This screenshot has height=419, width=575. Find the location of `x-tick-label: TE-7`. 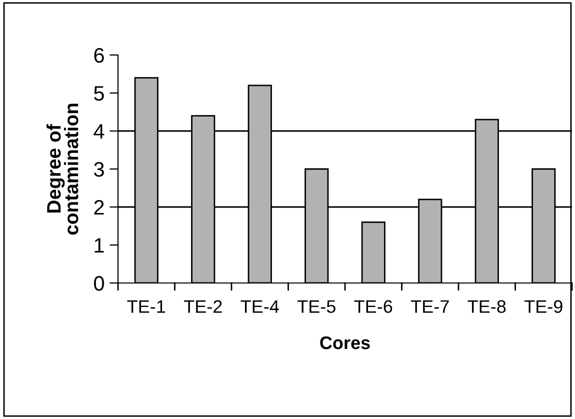

x-tick-label: TE-7 is located at coordinates (429, 306).